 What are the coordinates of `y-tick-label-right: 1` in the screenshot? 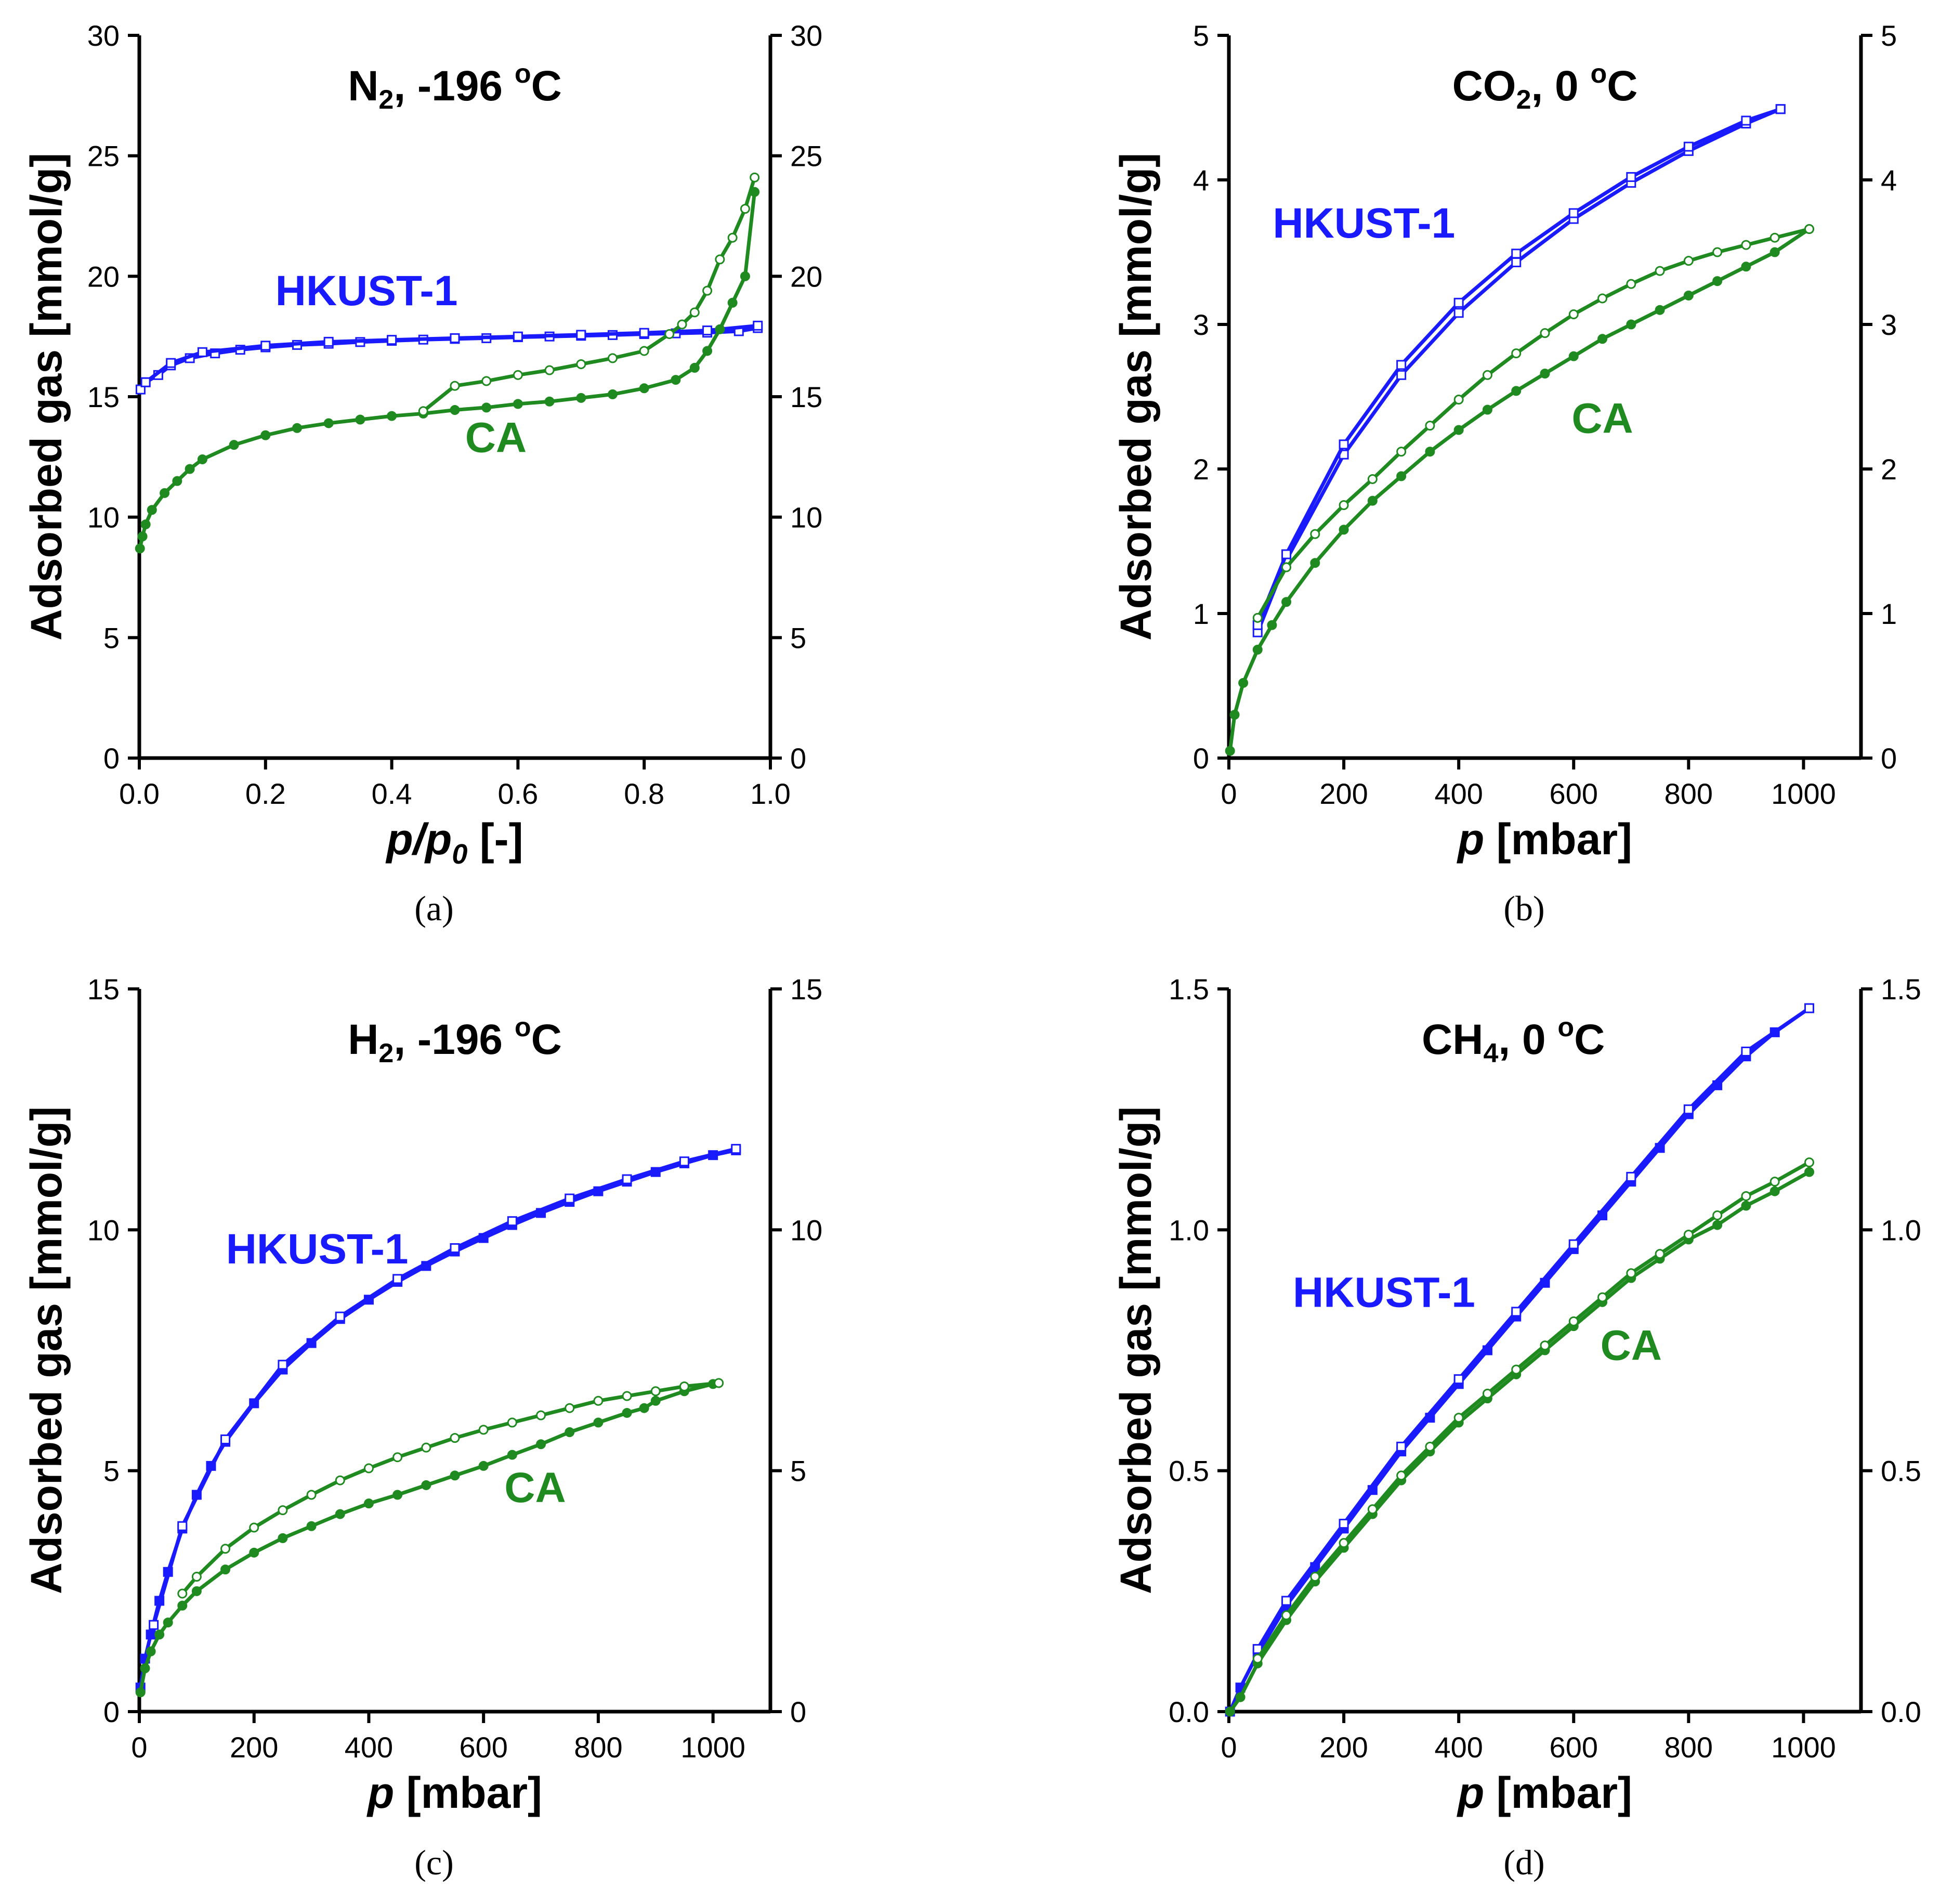 It's located at (1889, 613).